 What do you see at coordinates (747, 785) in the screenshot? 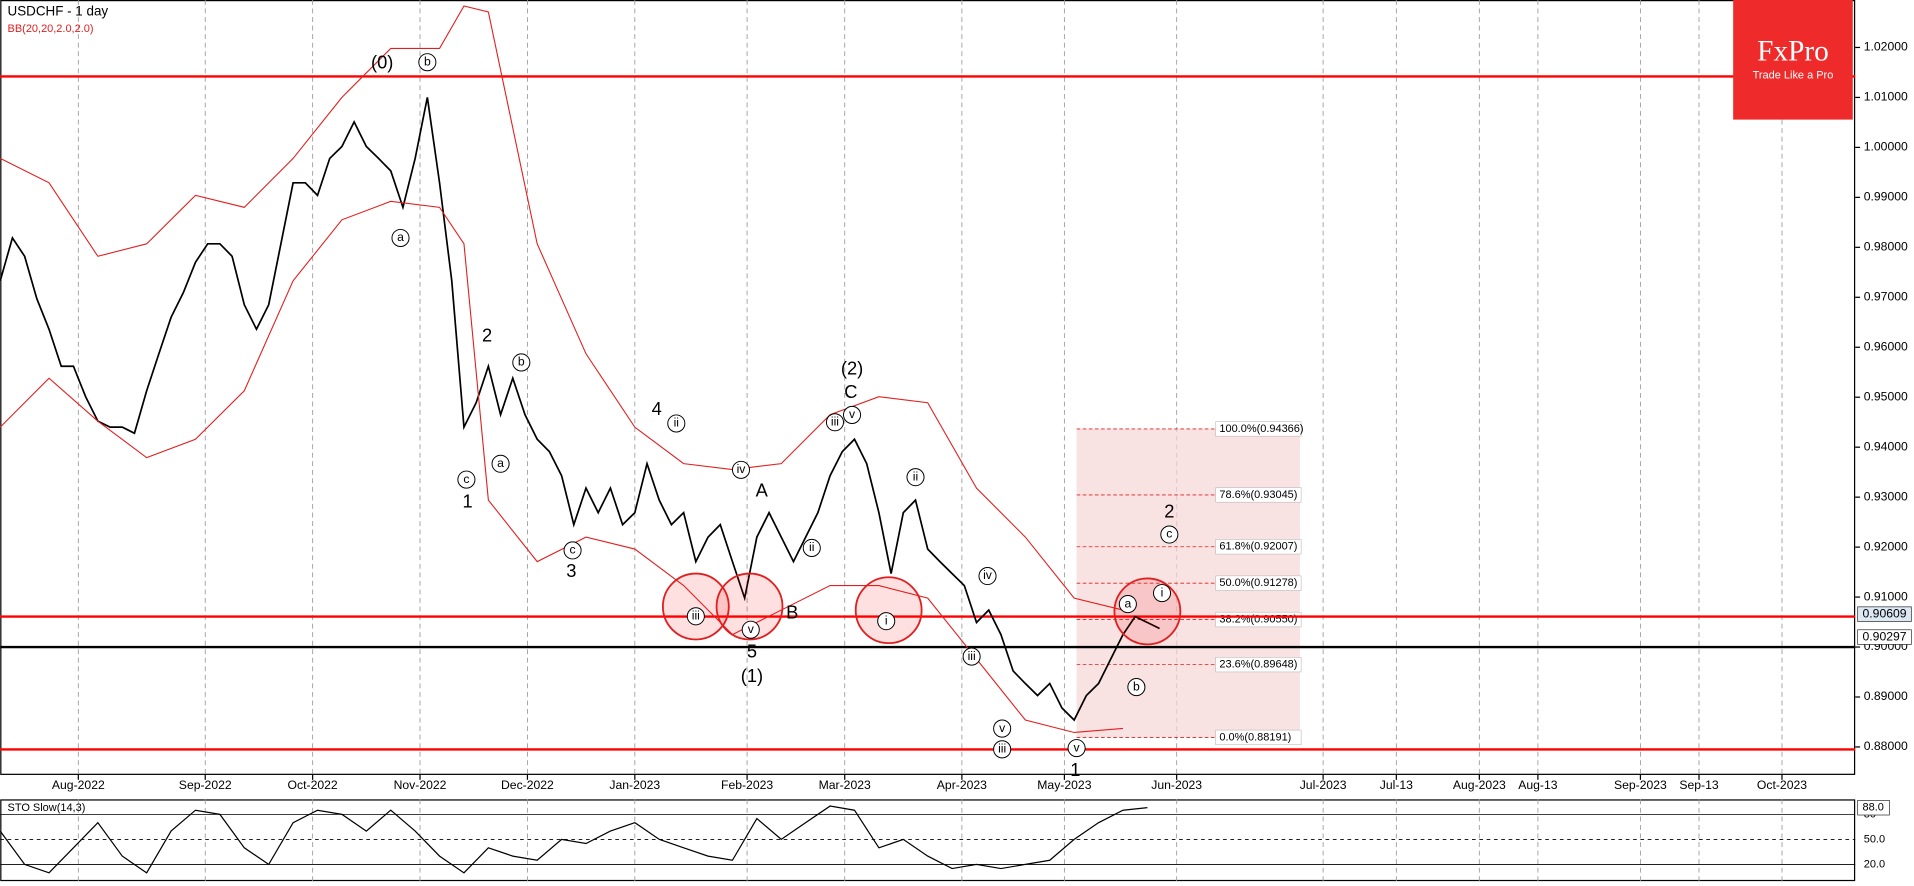
I see `x-tick-label: Feb-2023` at bounding box center [747, 785].